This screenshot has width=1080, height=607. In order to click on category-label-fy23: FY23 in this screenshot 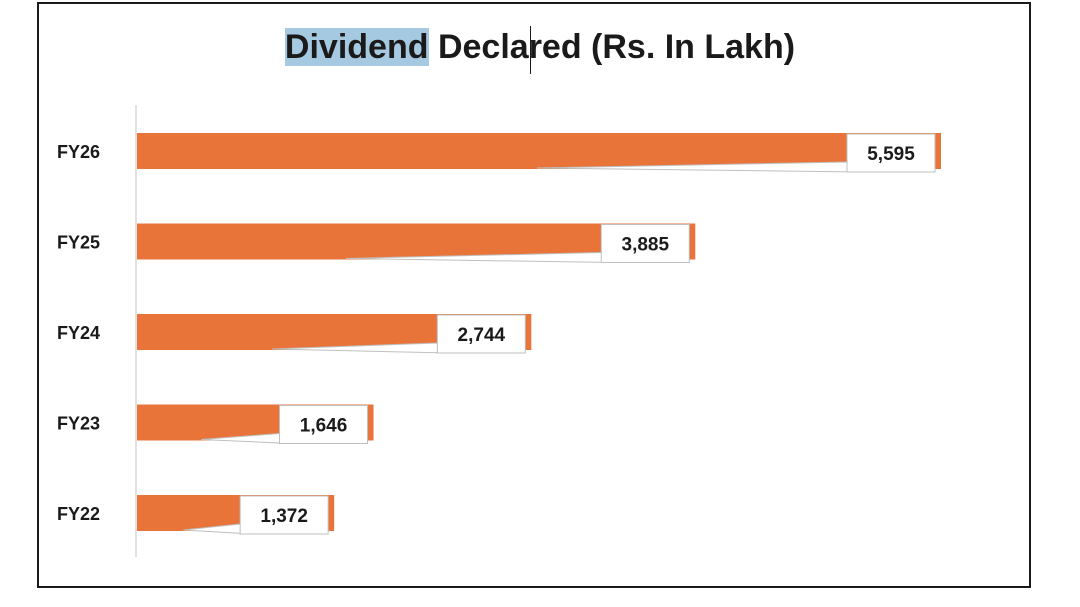, I will do `click(78, 424)`.